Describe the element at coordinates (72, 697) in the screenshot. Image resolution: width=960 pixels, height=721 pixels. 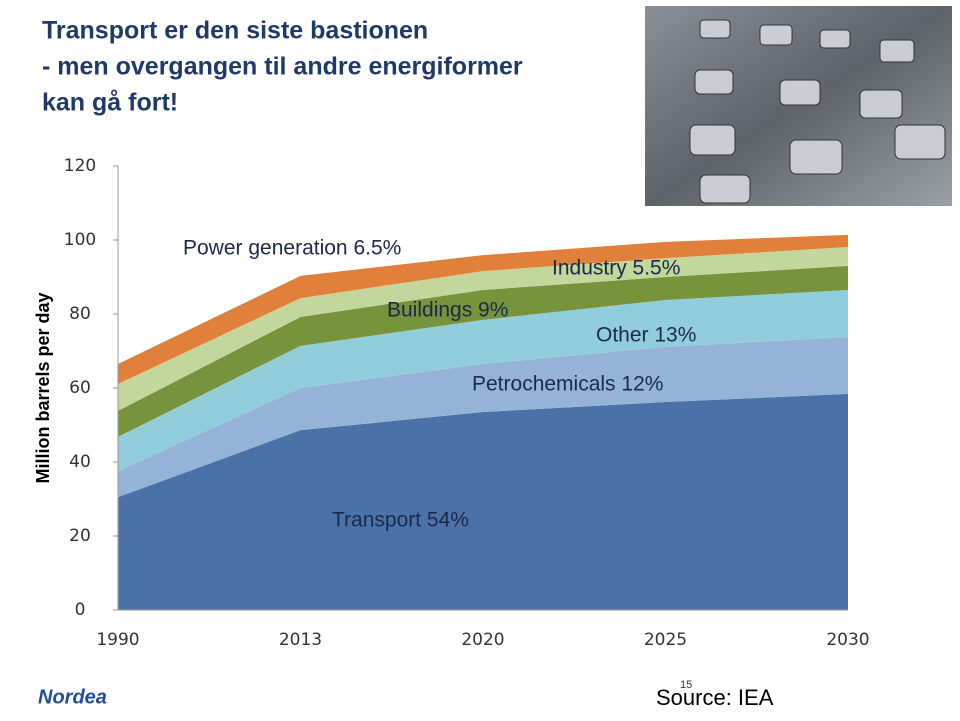
I see `logo: Nordea` at that location.